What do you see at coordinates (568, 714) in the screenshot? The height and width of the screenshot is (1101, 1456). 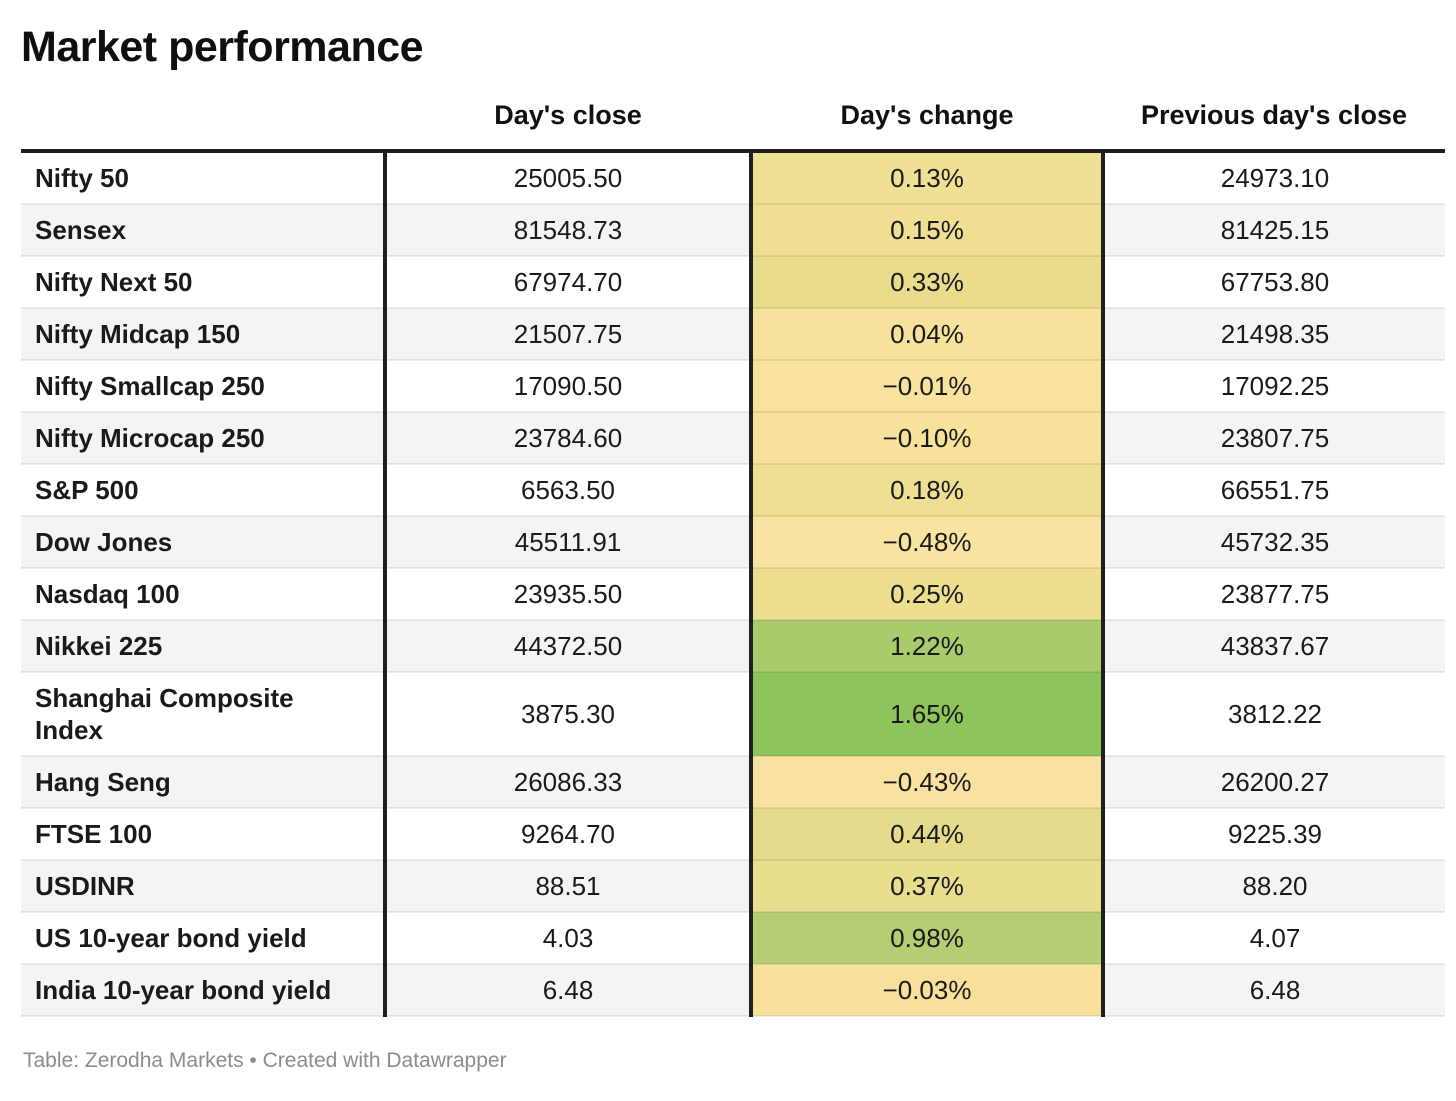 I see `days-close-value: 3875.30` at bounding box center [568, 714].